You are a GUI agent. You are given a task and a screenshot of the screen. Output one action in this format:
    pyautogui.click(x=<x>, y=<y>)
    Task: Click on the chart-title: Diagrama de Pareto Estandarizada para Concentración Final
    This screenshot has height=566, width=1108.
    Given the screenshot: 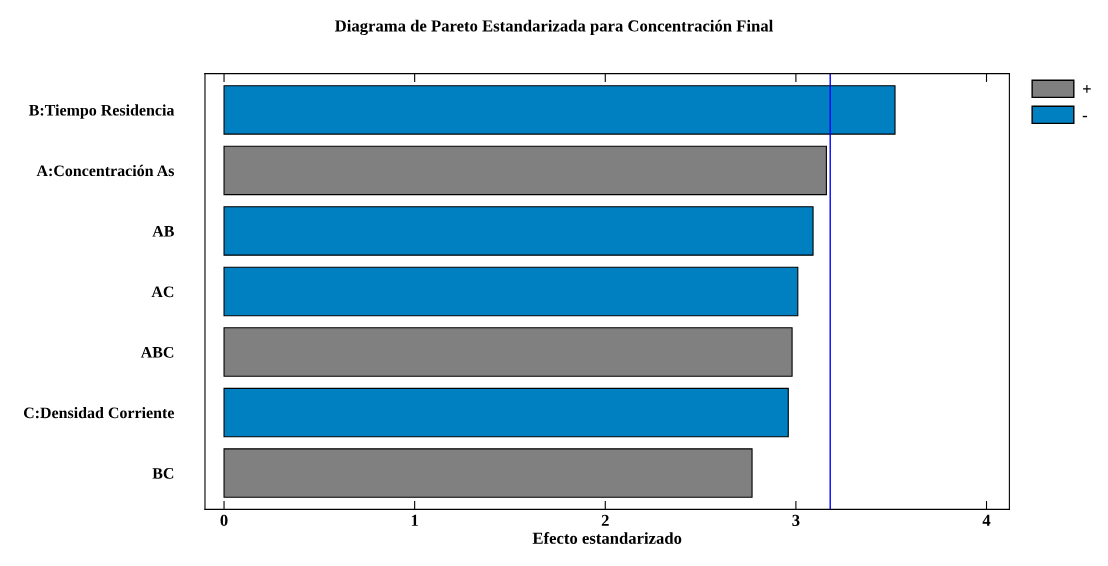 What is the action you would take?
    pyautogui.click(x=554, y=27)
    